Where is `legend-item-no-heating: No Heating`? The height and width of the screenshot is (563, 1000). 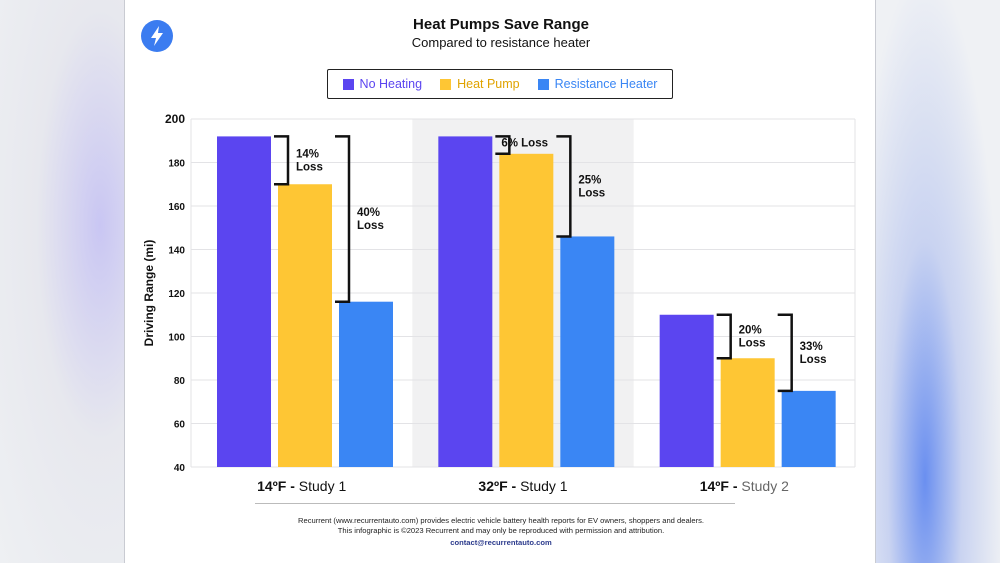 legend-item-no-heating: No Heating is located at coordinates (382, 84).